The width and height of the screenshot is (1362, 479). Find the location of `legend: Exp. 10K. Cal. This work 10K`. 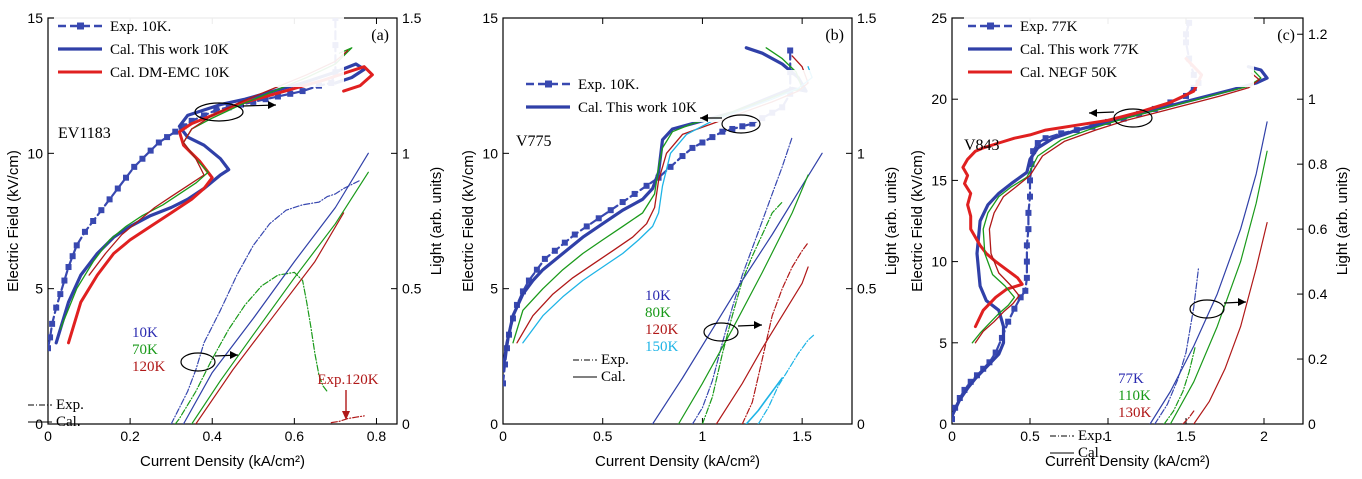

legend: Exp. 10K. Cal. This work 10K is located at coordinates (672, 96).